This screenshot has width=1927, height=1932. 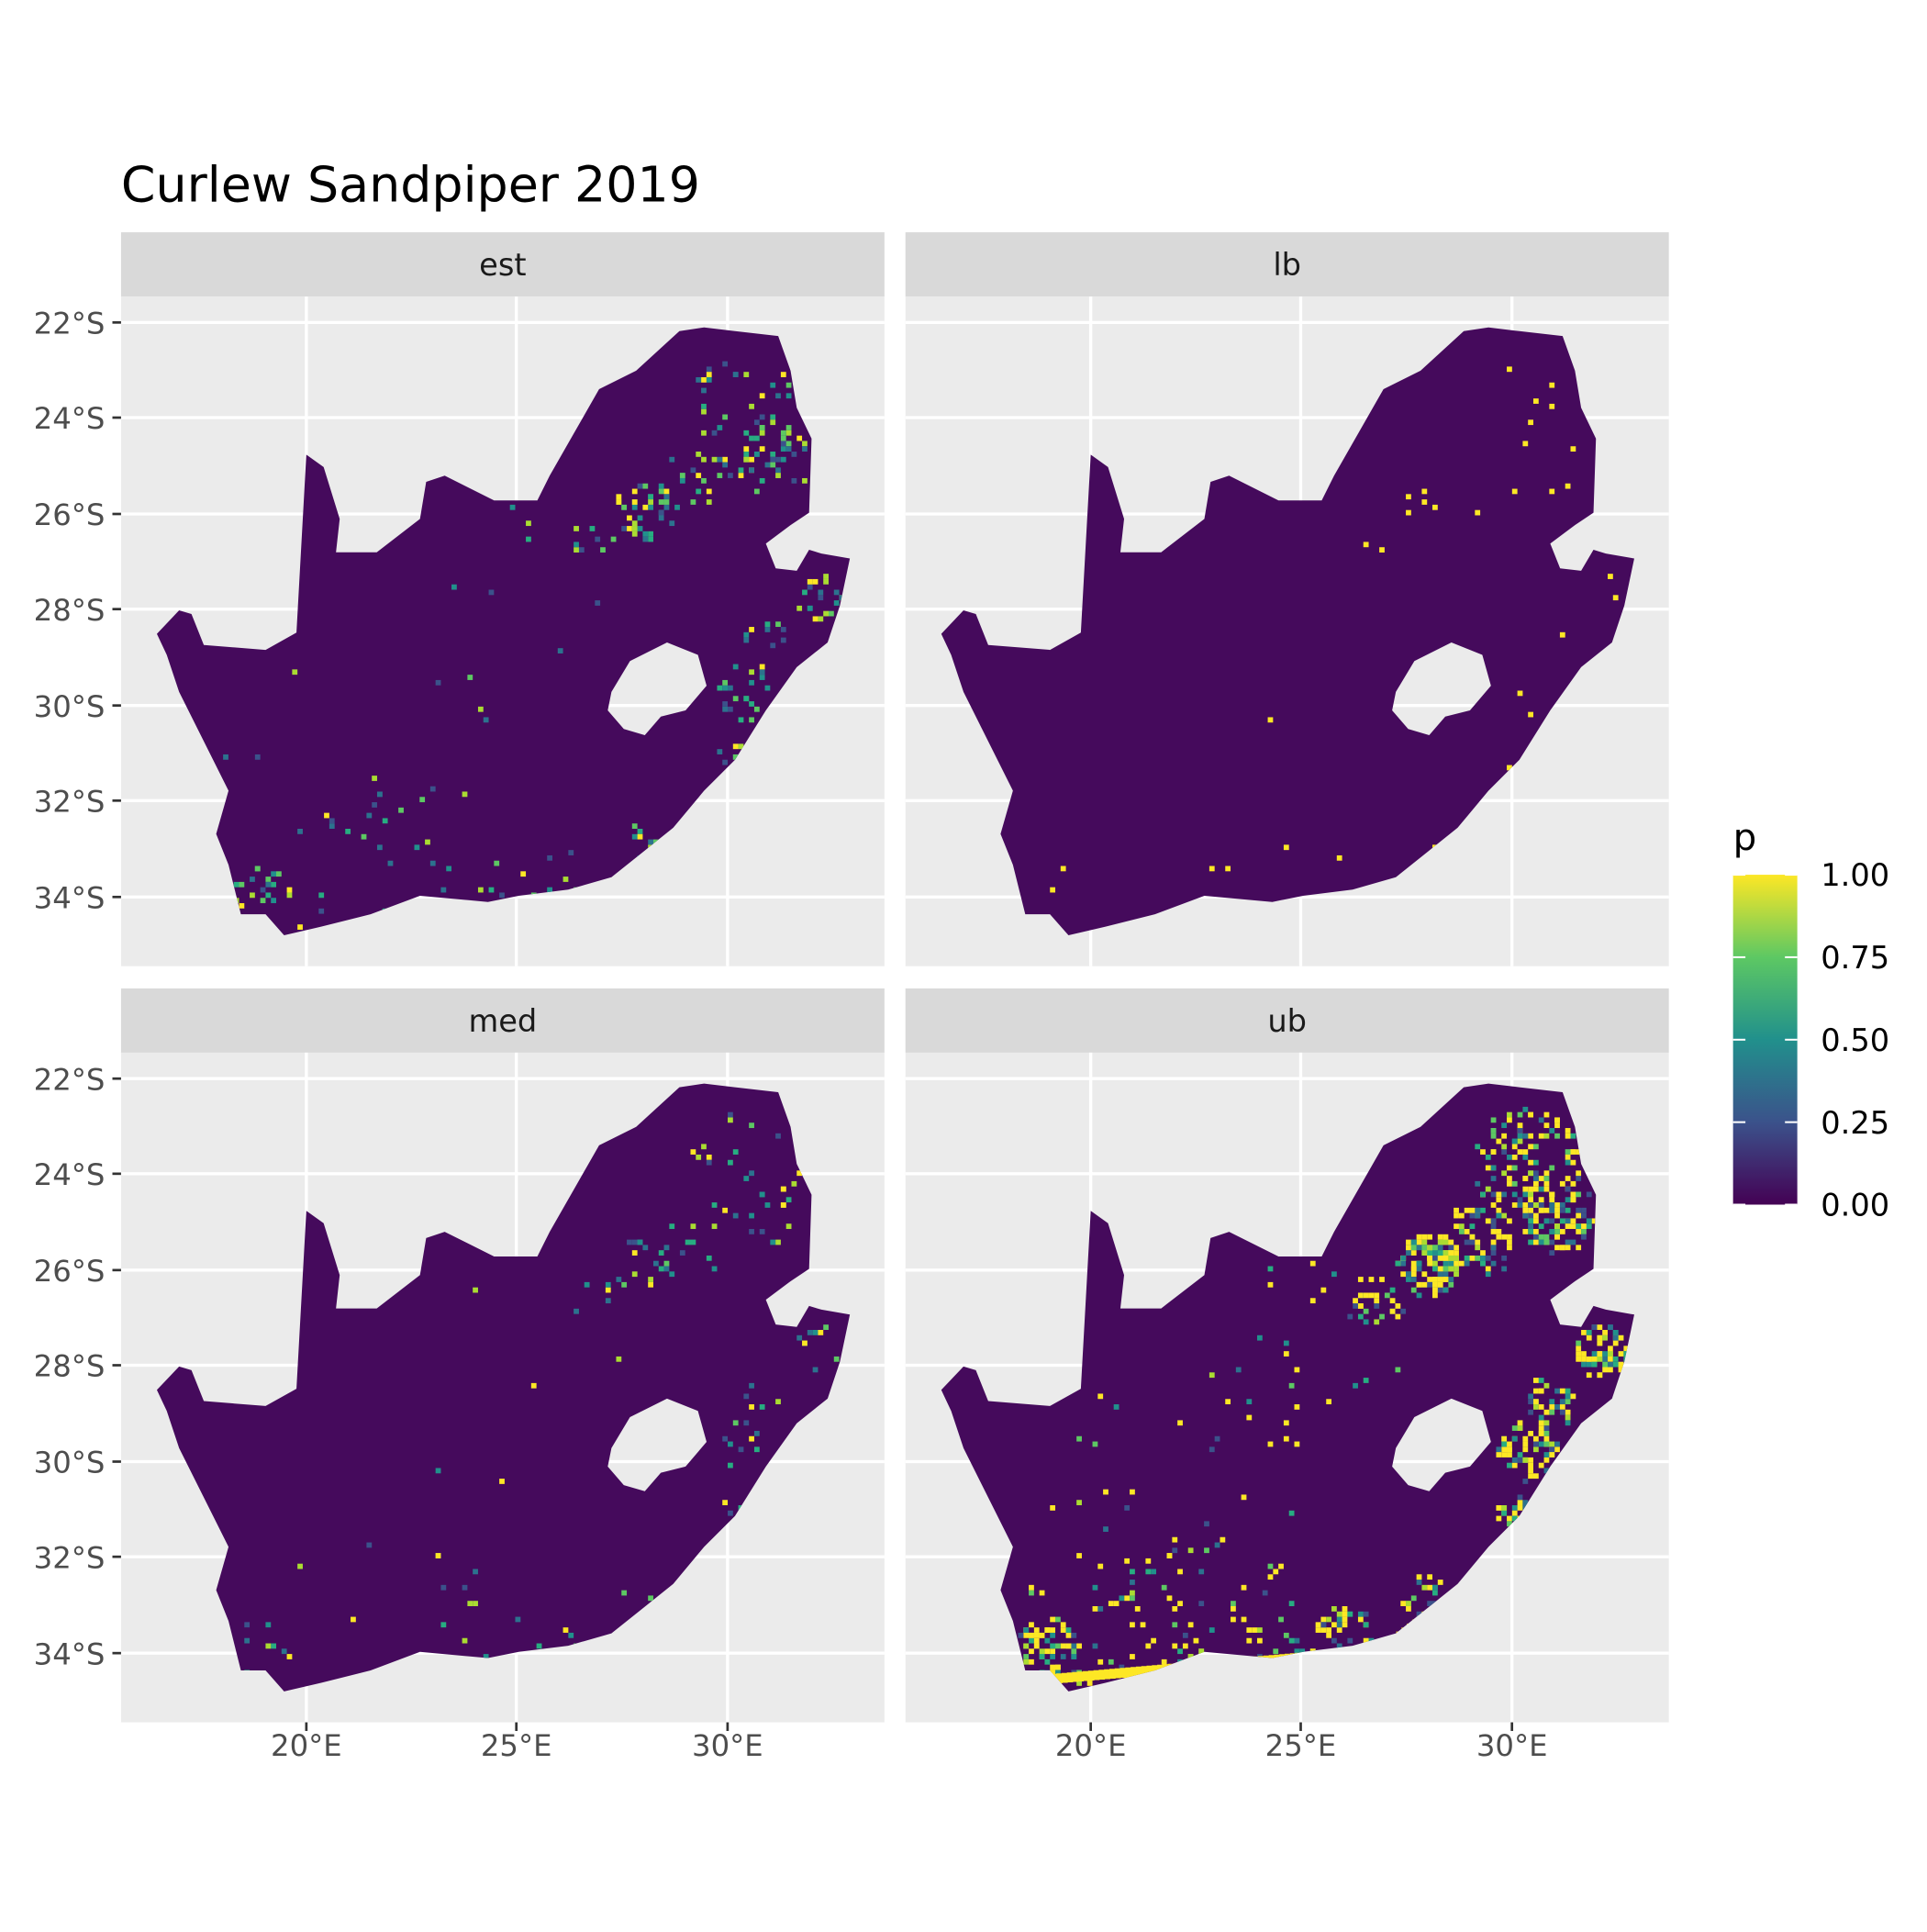 I want to click on facet-strip, so click(x=503, y=1020).